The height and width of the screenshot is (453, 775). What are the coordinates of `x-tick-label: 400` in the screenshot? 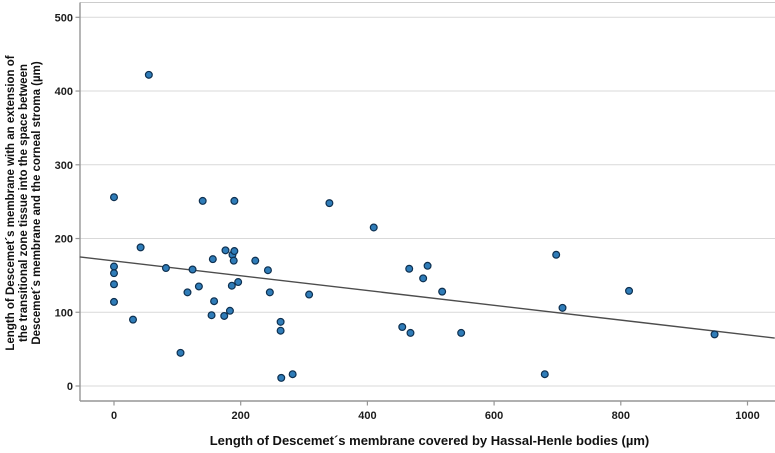 It's located at (367, 416).